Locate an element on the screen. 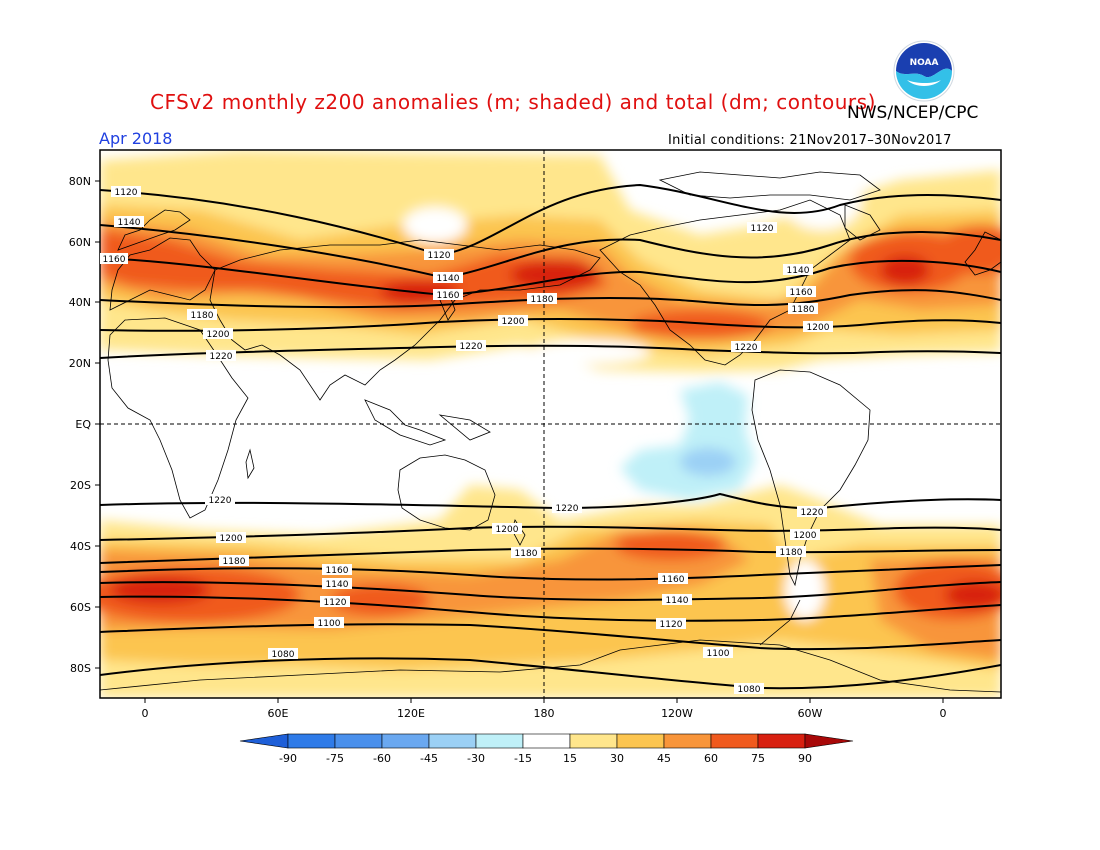 The image size is (1100, 850). lon-label: 120W is located at coordinates (677, 713).